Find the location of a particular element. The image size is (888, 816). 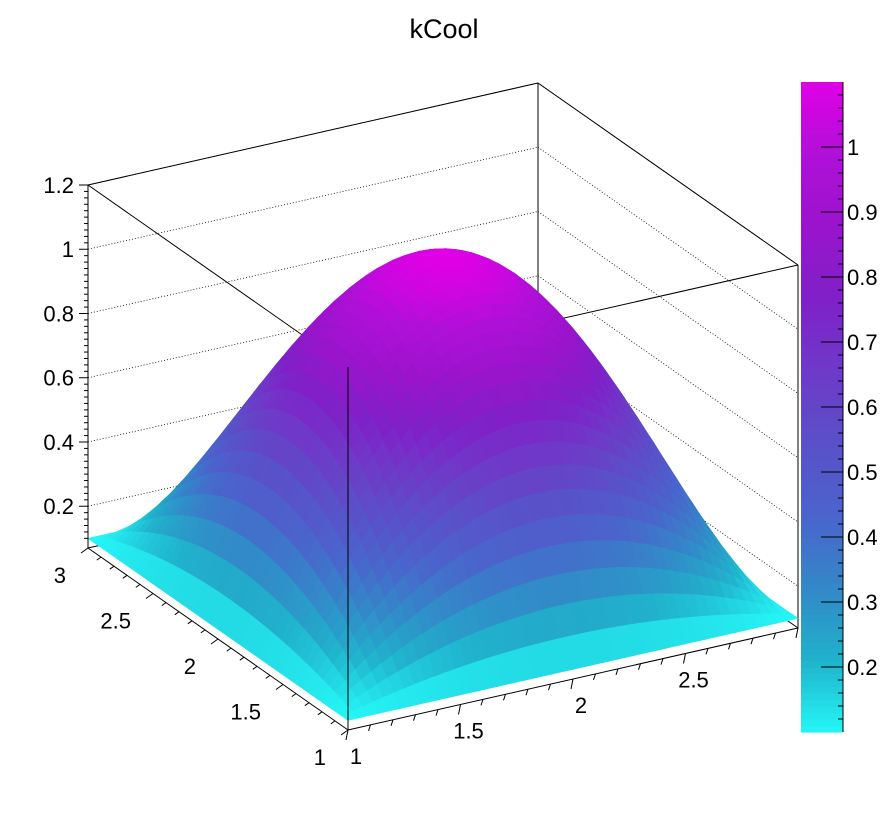

colorbar-tick-label: 0.6 is located at coordinates (862, 407).